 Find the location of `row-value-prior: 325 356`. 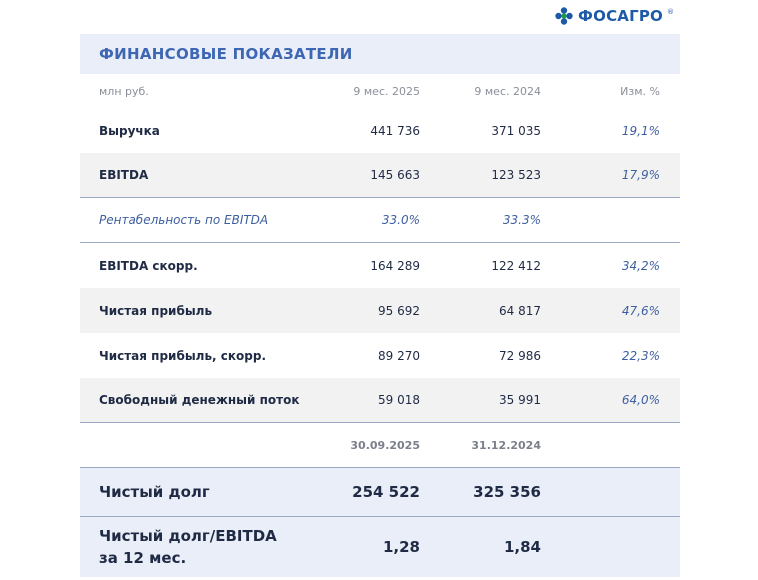

row-value-prior: 325 356 is located at coordinates (507, 492).